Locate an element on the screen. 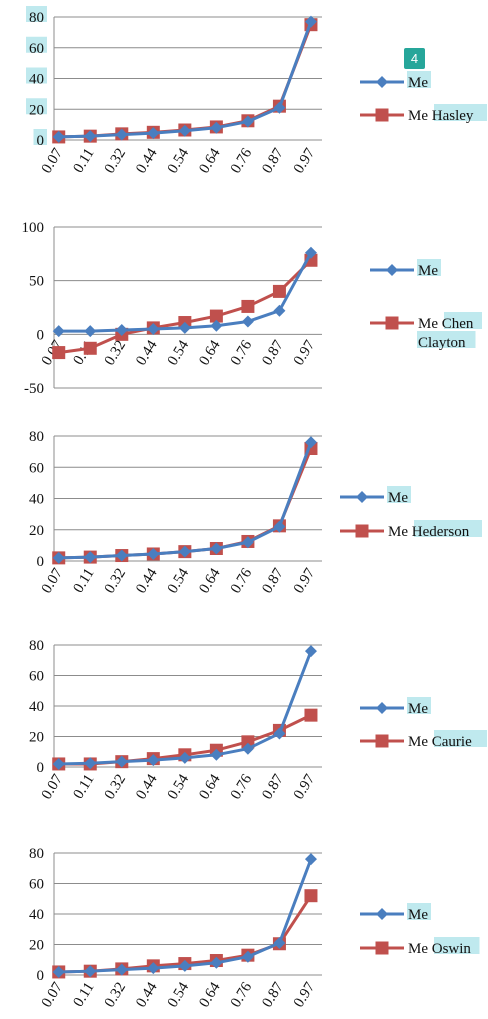 This screenshot has height=1019, width=488. series-other-line is located at coordinates (185, 503).